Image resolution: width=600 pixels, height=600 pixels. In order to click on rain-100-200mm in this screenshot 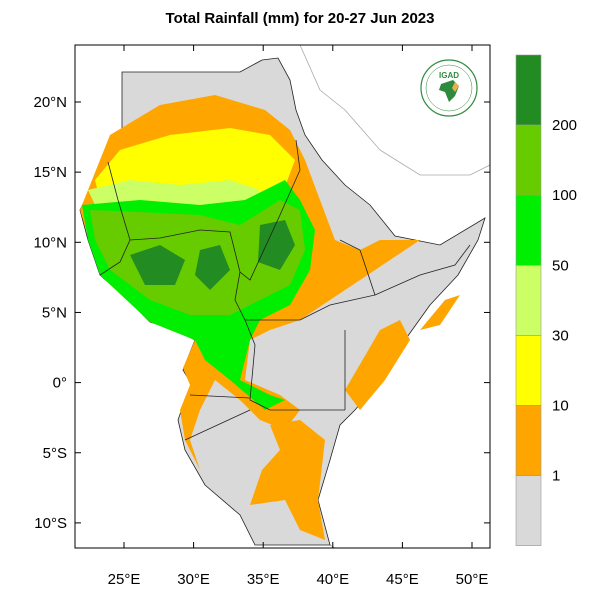, I will do `click(197, 257)`.